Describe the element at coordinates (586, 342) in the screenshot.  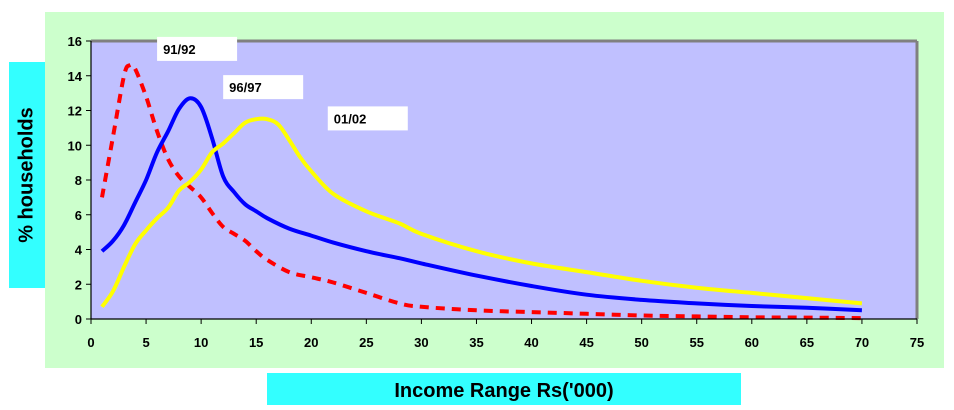
I see `x-tick-label: 45` at that location.